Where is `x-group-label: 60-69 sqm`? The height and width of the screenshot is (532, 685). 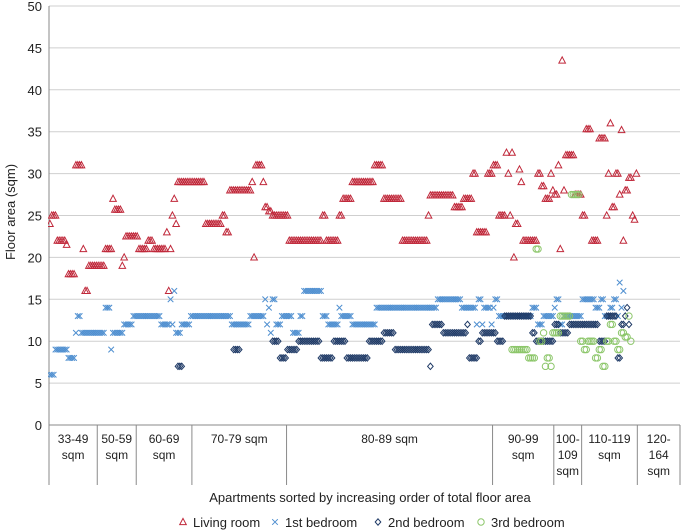
x-group-label: 60-69 sqm is located at coordinates (164, 447).